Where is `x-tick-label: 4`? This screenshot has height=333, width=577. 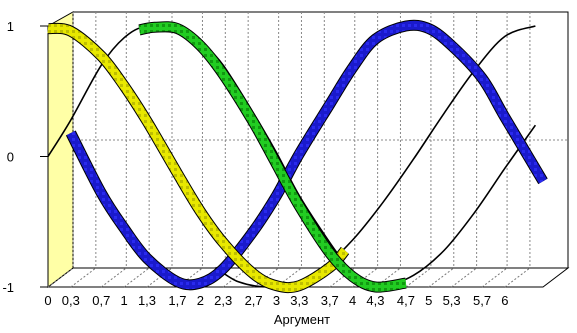
x-tick-label: 4 is located at coordinates (352, 300).